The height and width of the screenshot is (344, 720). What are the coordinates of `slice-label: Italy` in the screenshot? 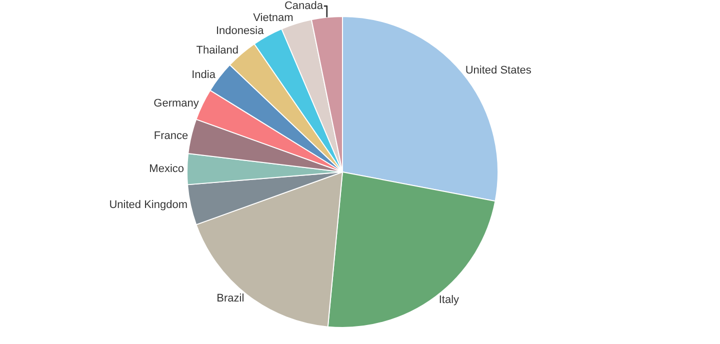 It's located at (449, 300).